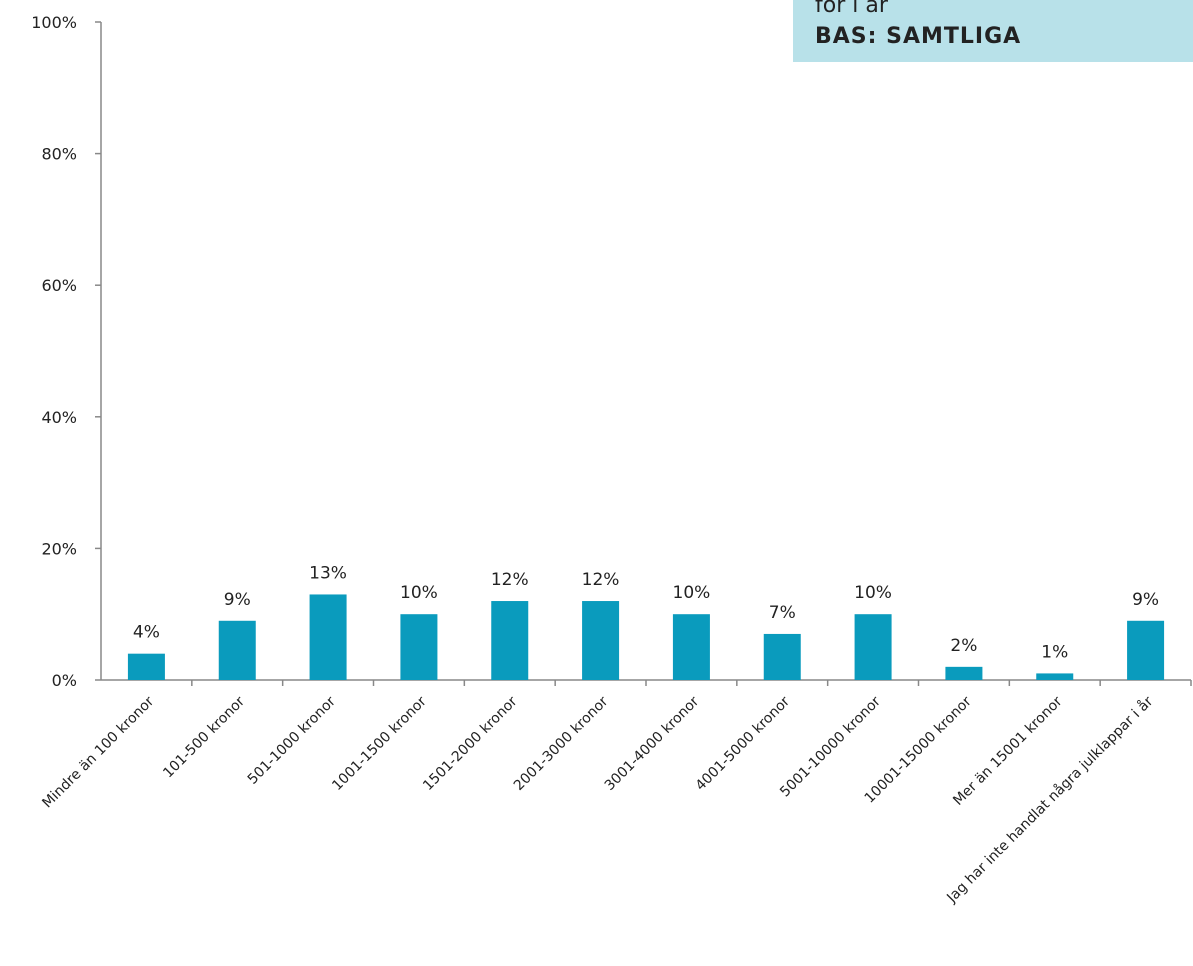 This screenshot has height=966, width=1193. I want to click on y-tick-label: 40%, so click(59, 417).